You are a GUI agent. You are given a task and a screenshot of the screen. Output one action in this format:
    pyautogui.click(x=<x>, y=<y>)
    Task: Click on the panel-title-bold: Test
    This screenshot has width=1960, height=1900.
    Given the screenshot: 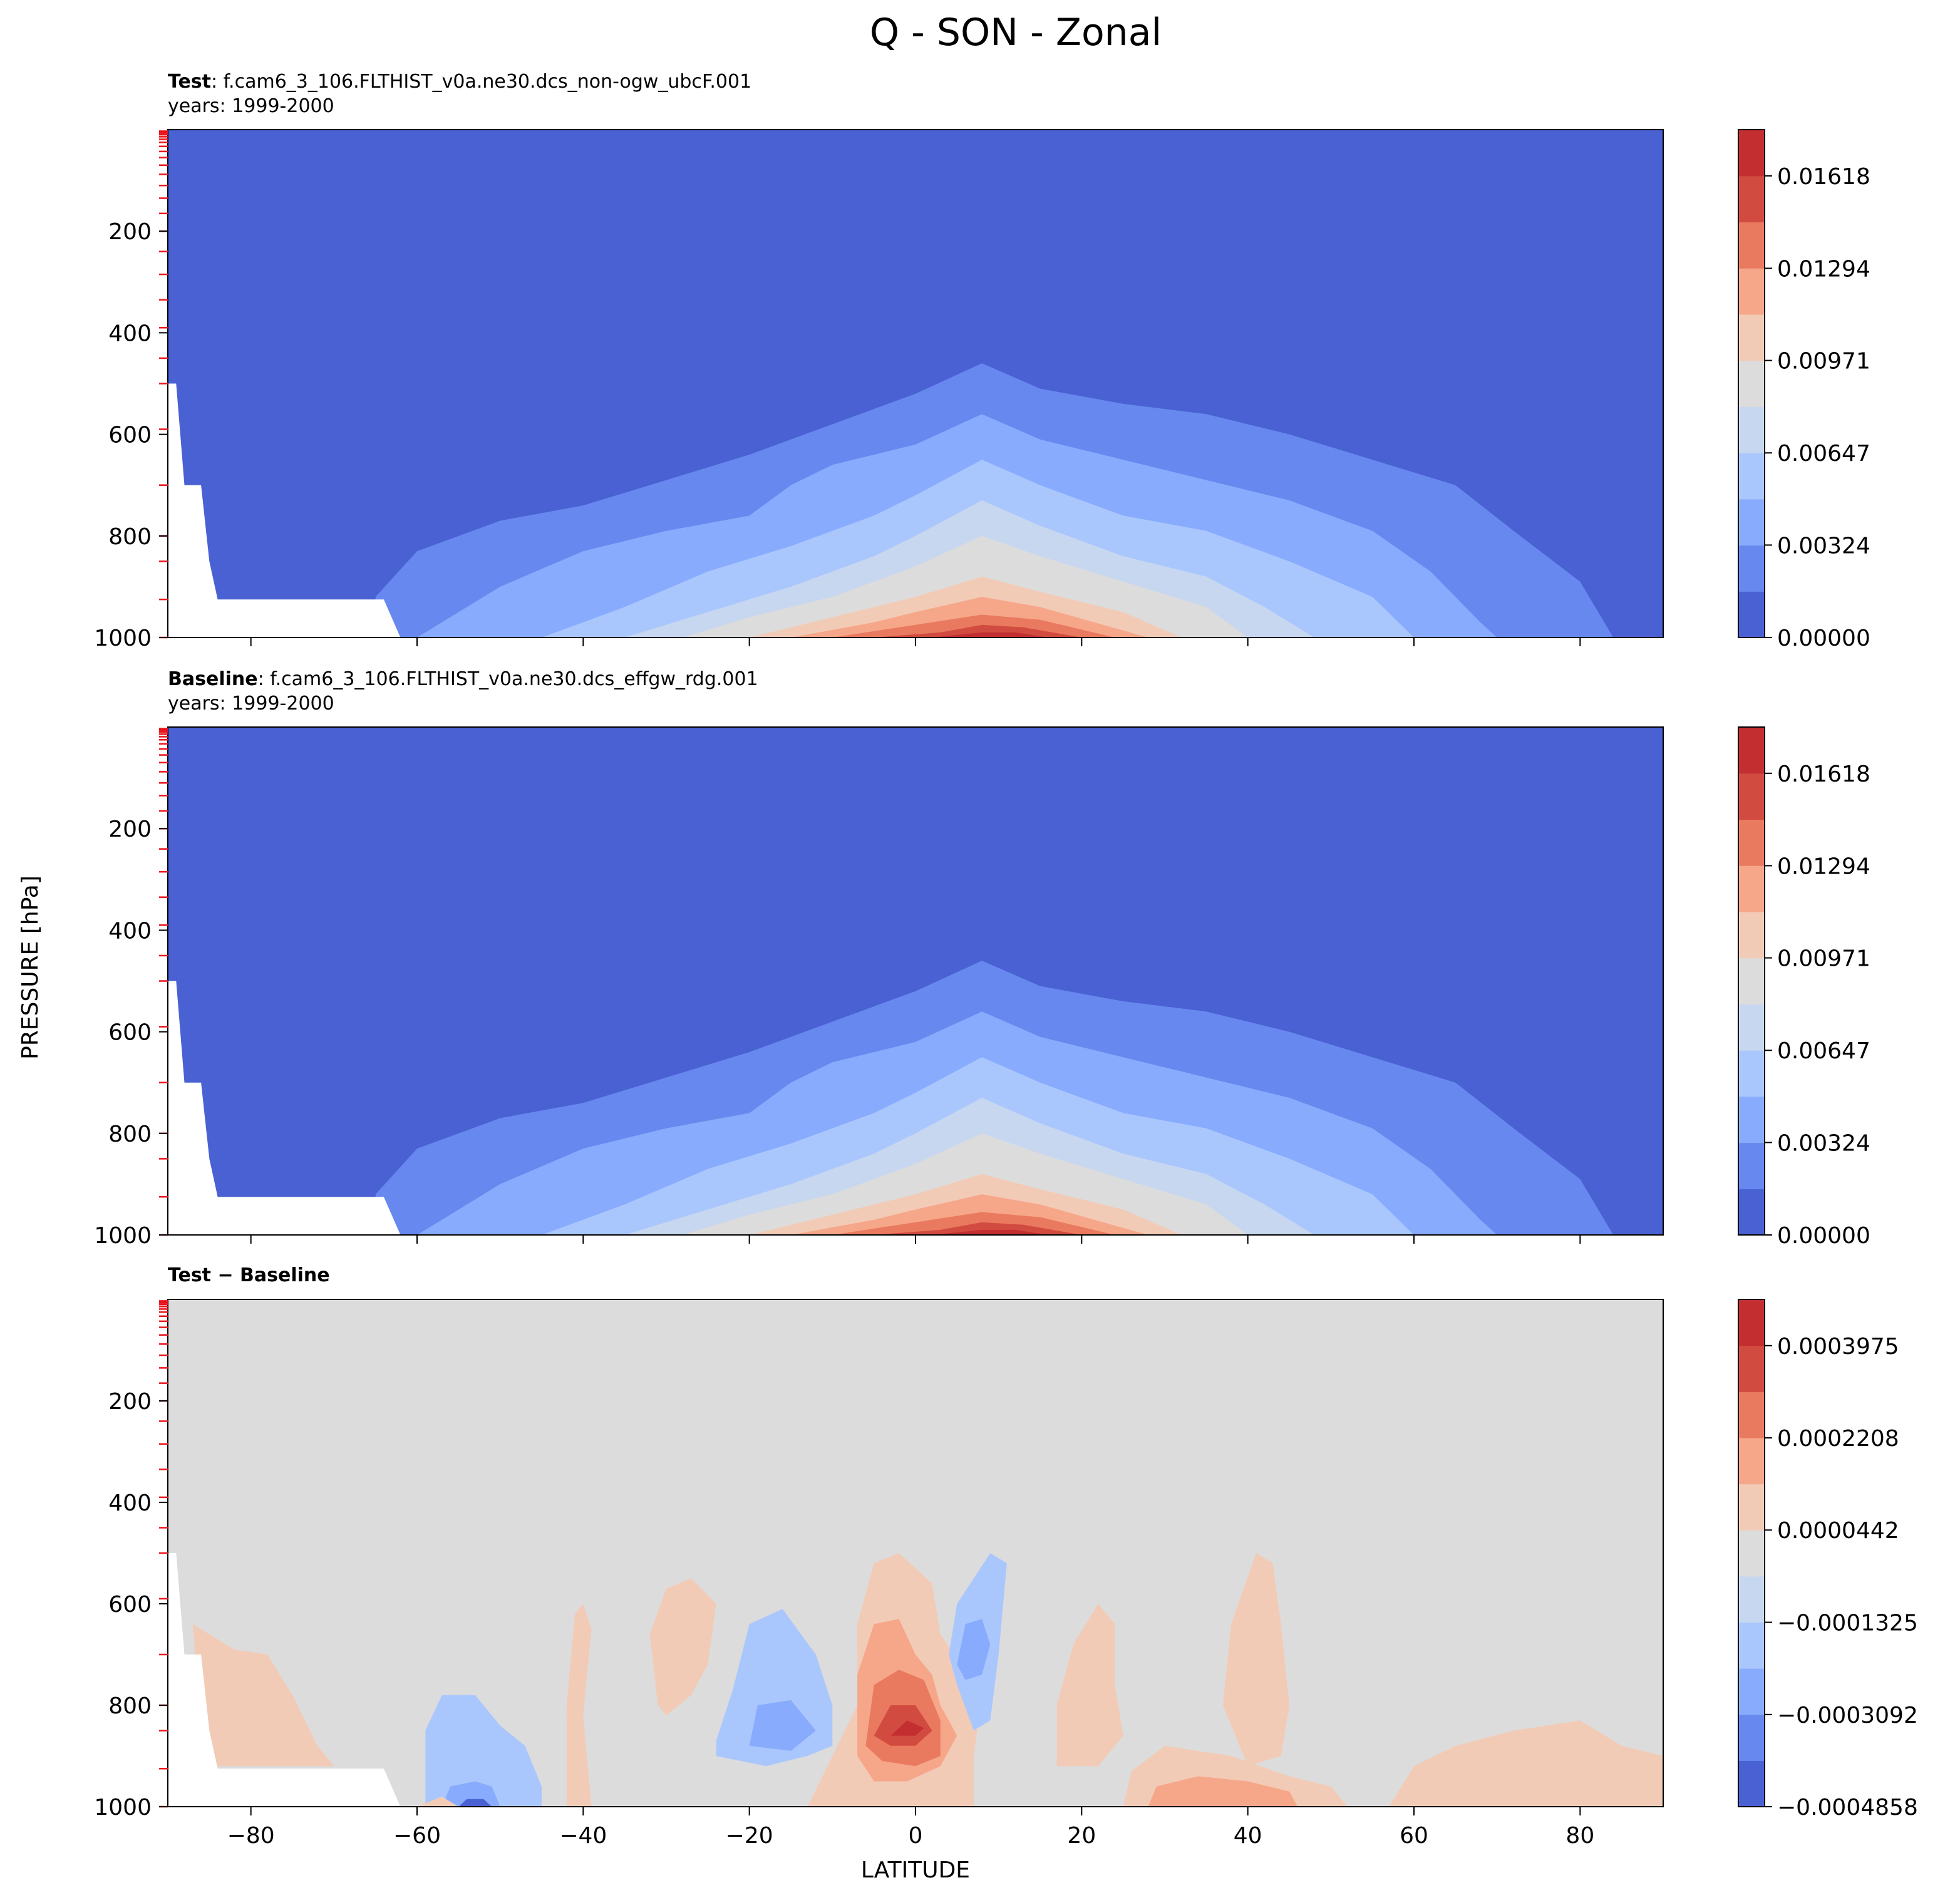 What is the action you would take?
    pyautogui.click(x=189, y=82)
    